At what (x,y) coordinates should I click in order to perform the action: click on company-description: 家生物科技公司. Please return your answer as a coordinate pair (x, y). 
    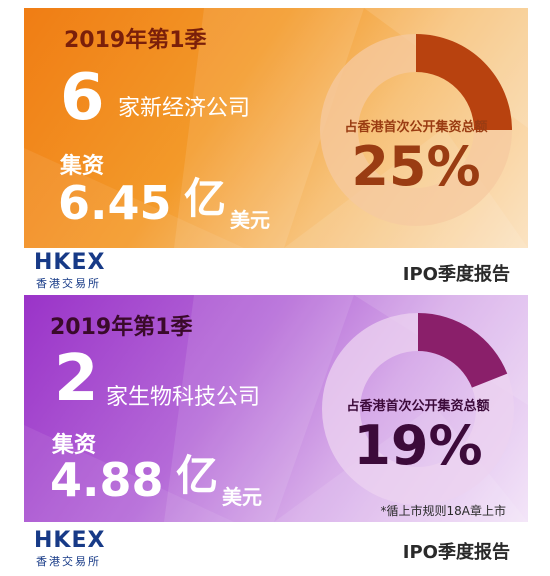
    Looking at the image, I should click on (183, 397).